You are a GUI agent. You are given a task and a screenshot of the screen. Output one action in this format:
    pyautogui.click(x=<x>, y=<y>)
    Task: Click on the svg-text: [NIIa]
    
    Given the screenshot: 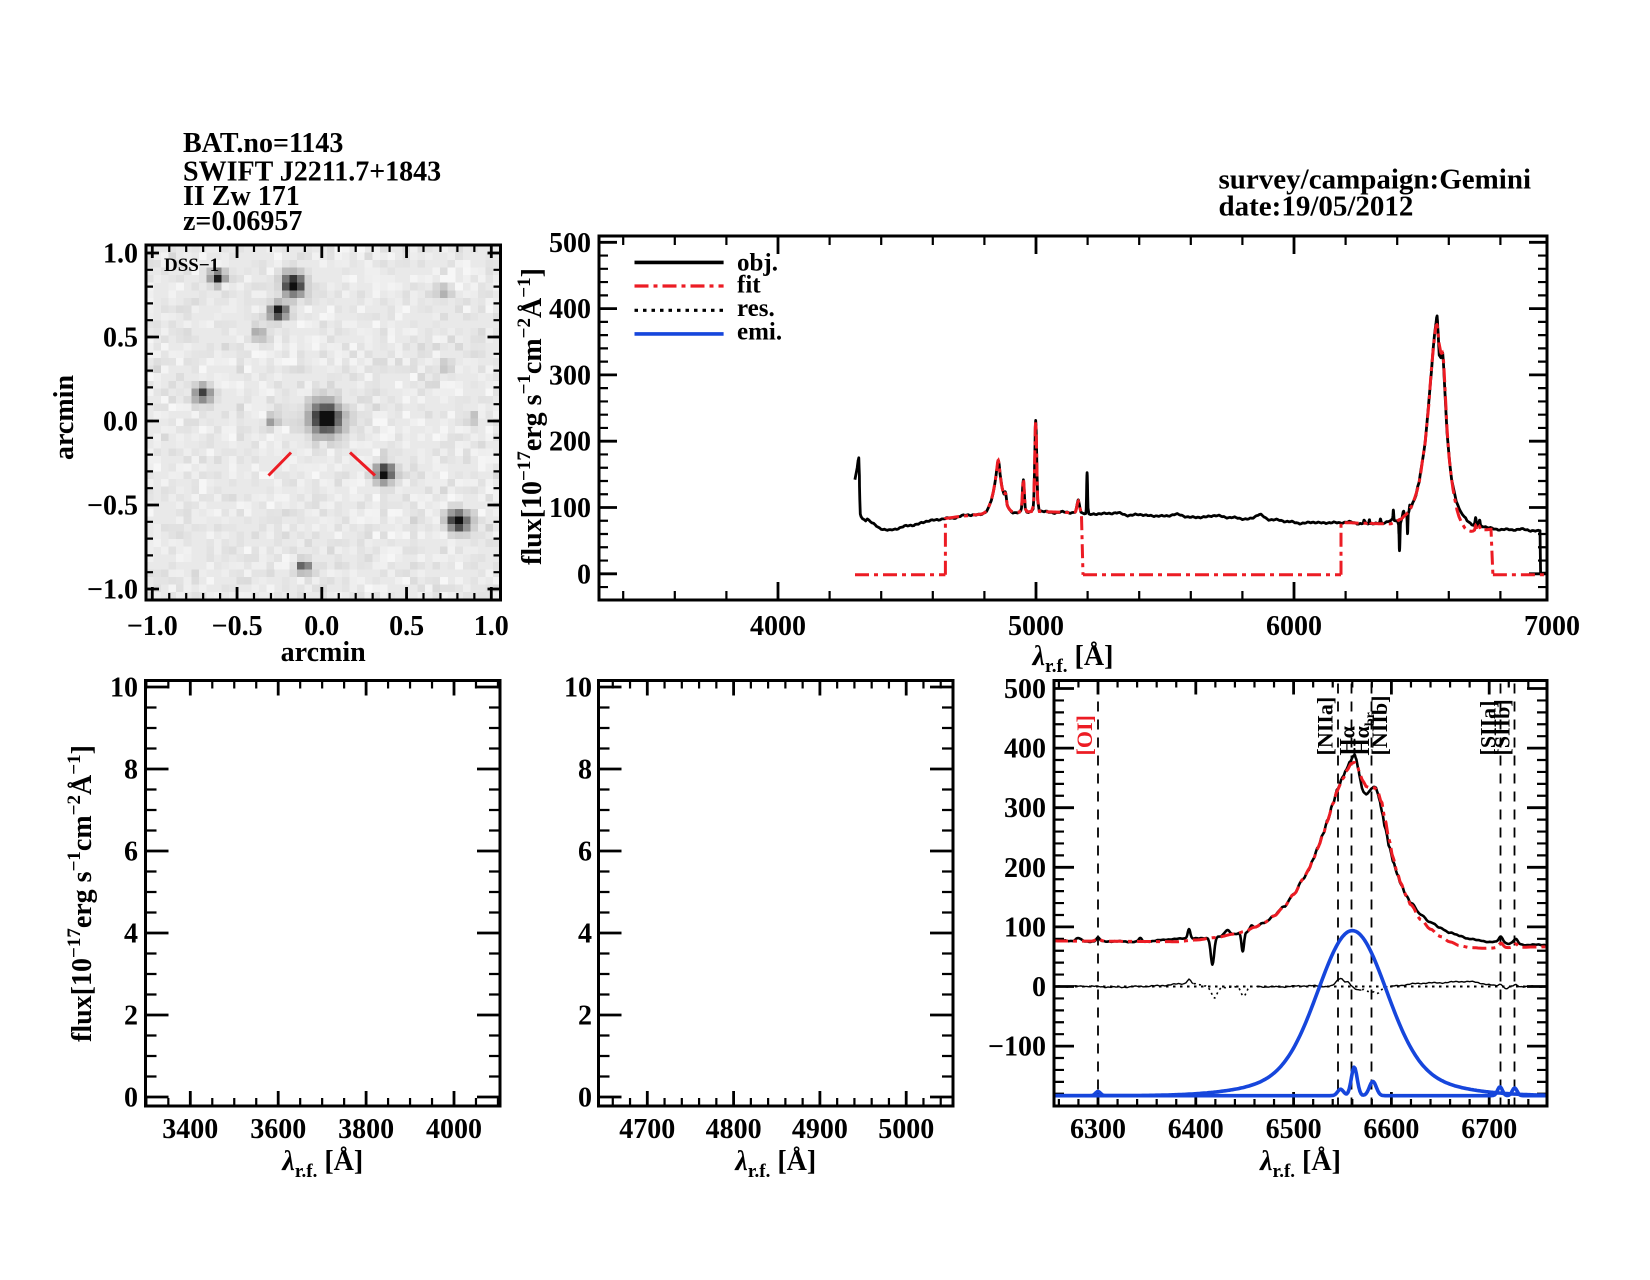 What is the action you would take?
    pyautogui.click(x=1325, y=726)
    